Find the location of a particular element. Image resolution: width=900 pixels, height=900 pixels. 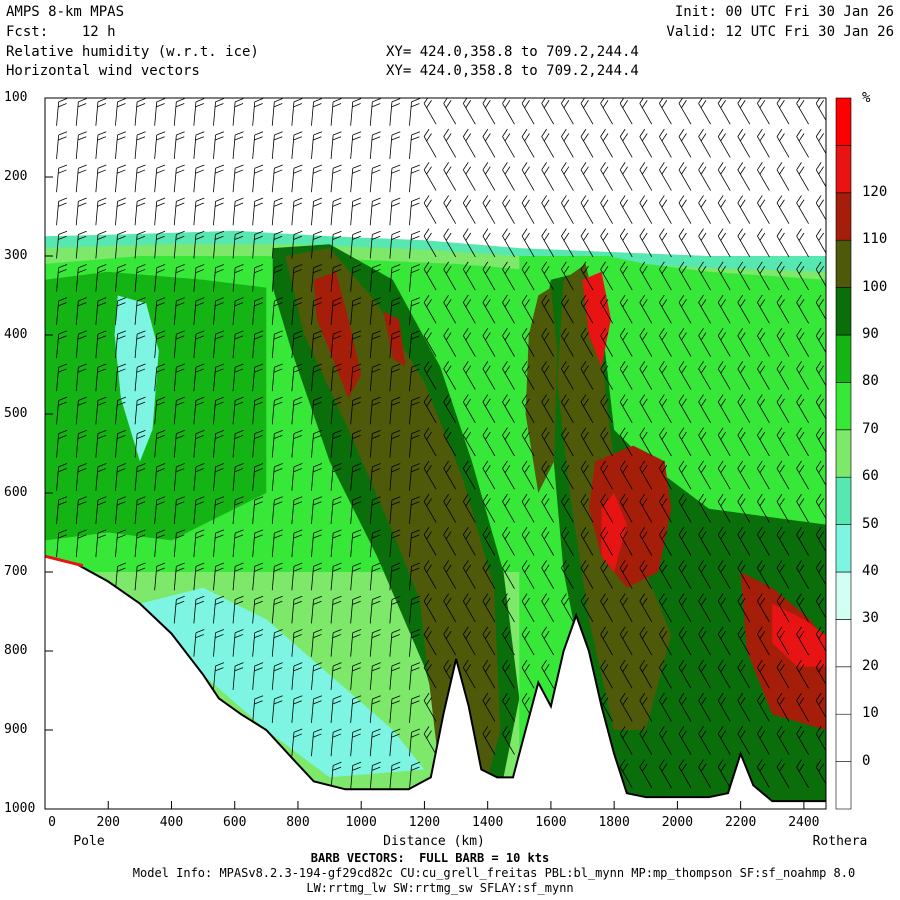

rh-field-40-low is located at coordinates (282, 682).